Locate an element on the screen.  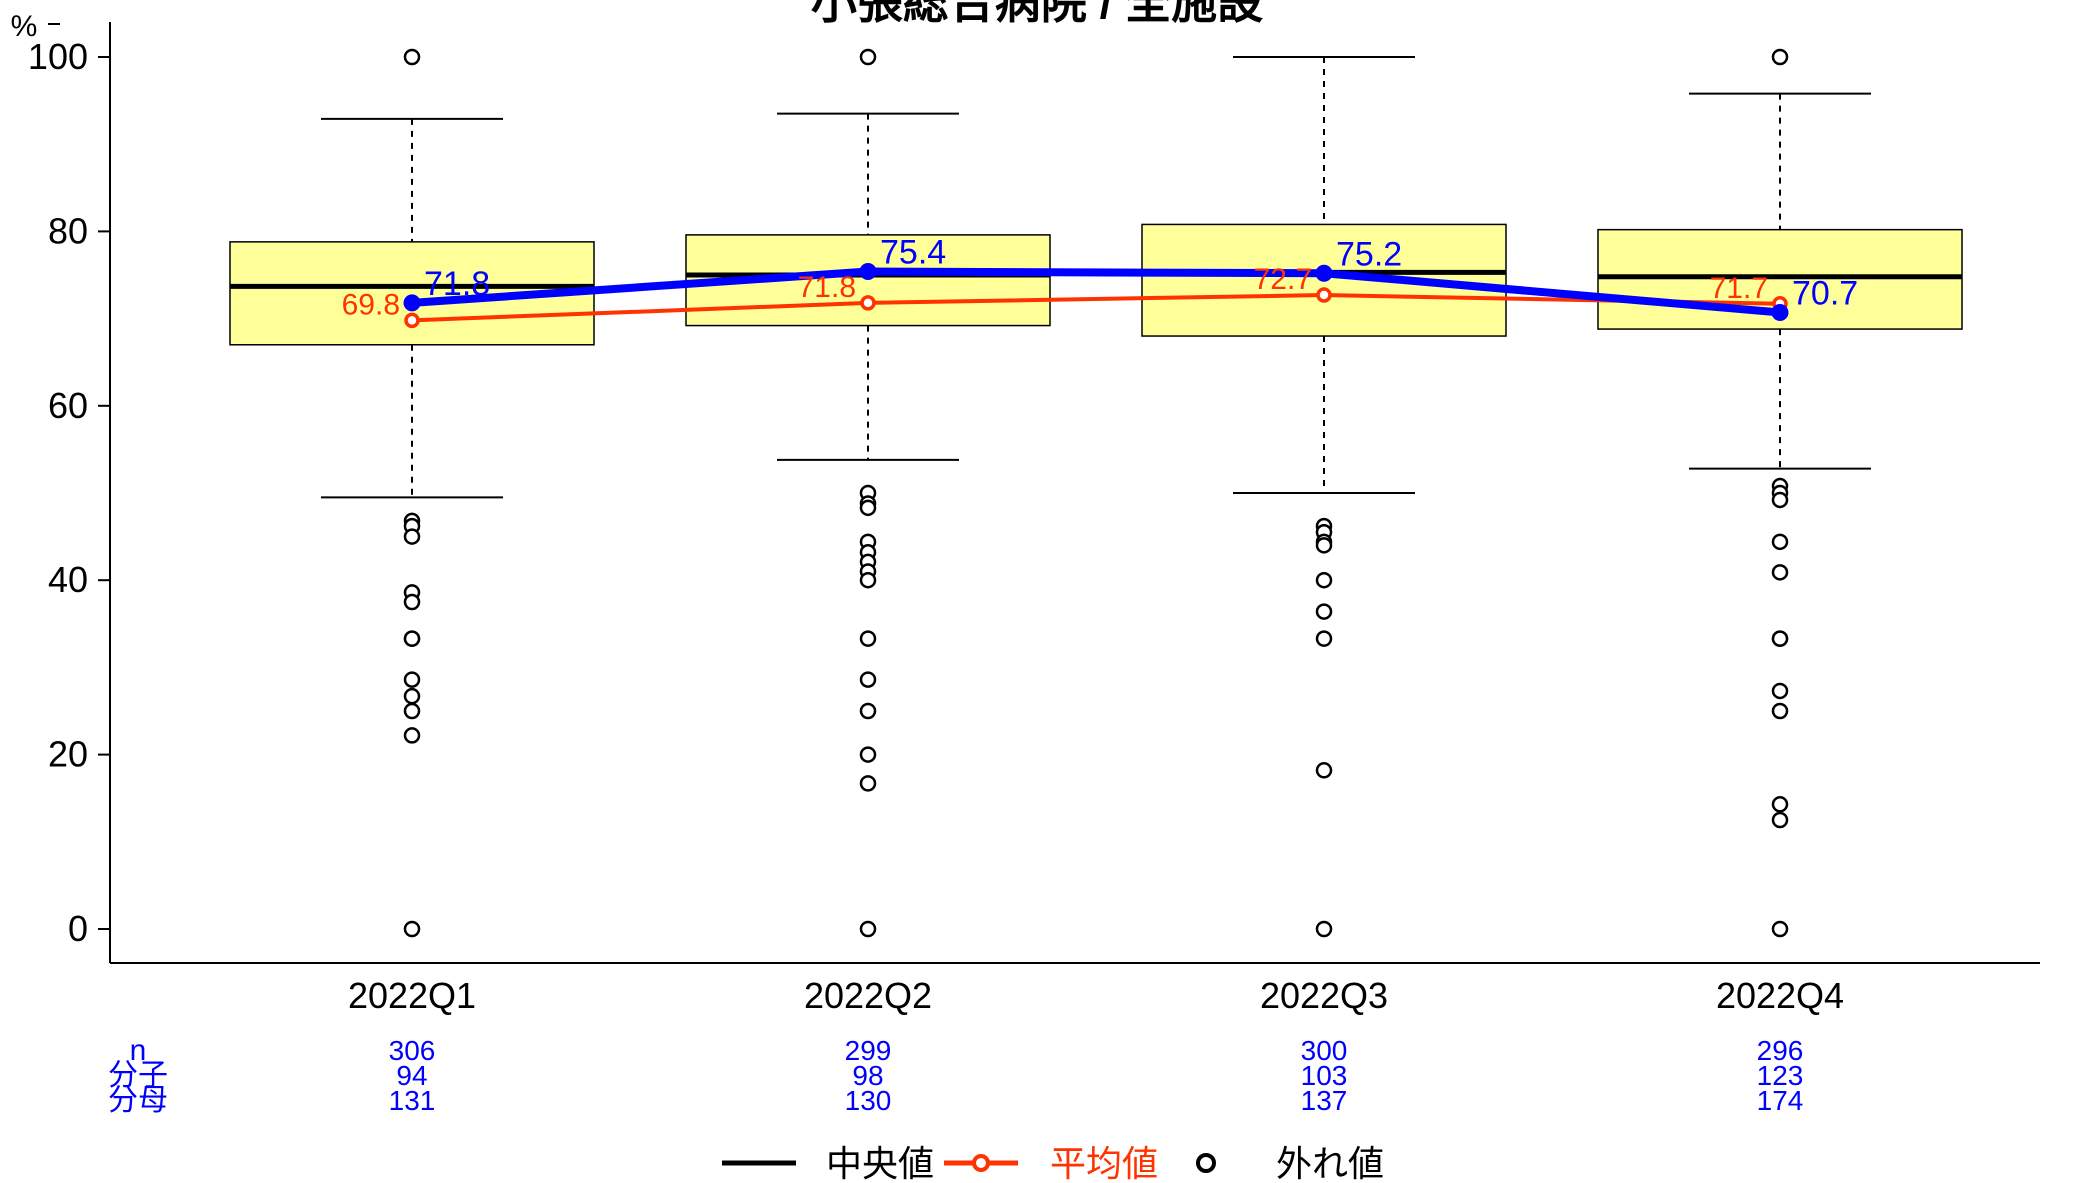
mean-data-label: 71.7 is located at coordinates (1739, 288).